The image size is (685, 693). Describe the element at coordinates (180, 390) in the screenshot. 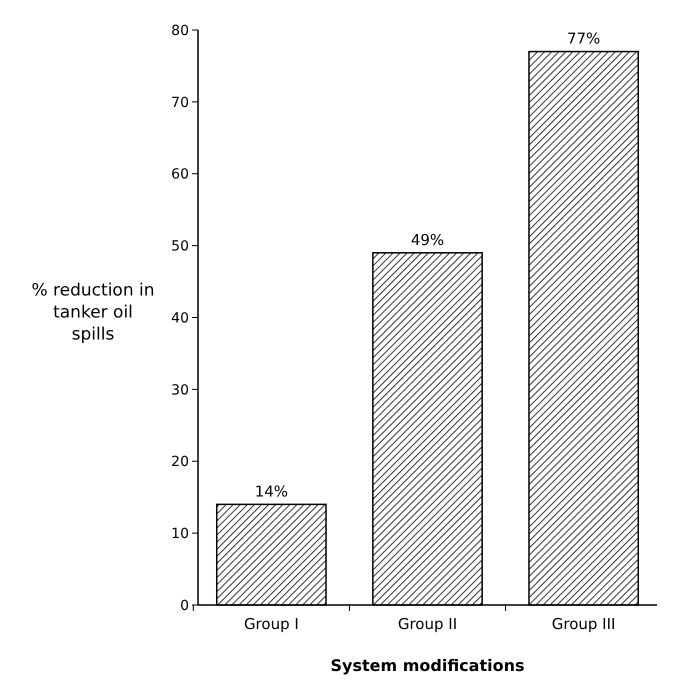

I see `y-tick-label: 30` at that location.